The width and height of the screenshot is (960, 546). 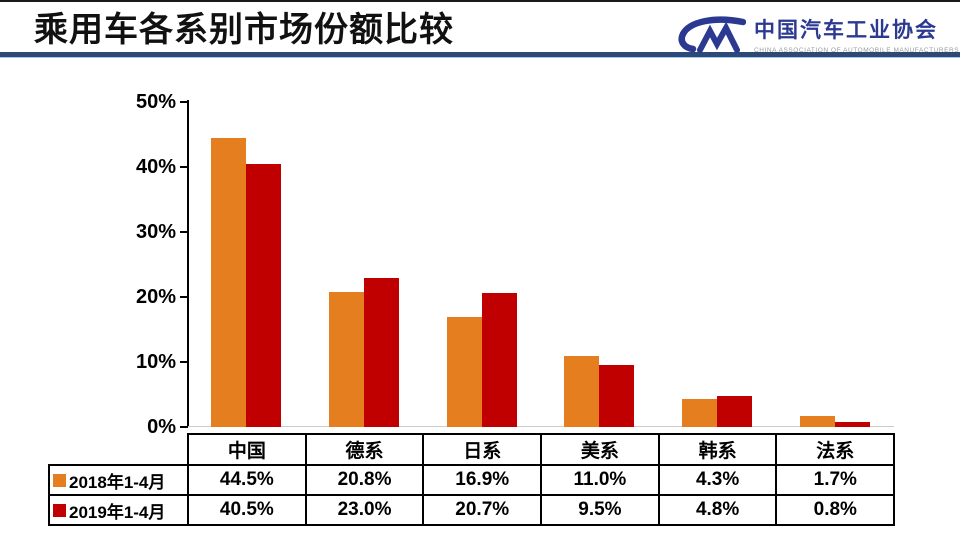 I want to click on y-tick-label-10%: 10%, so click(x=155, y=362).